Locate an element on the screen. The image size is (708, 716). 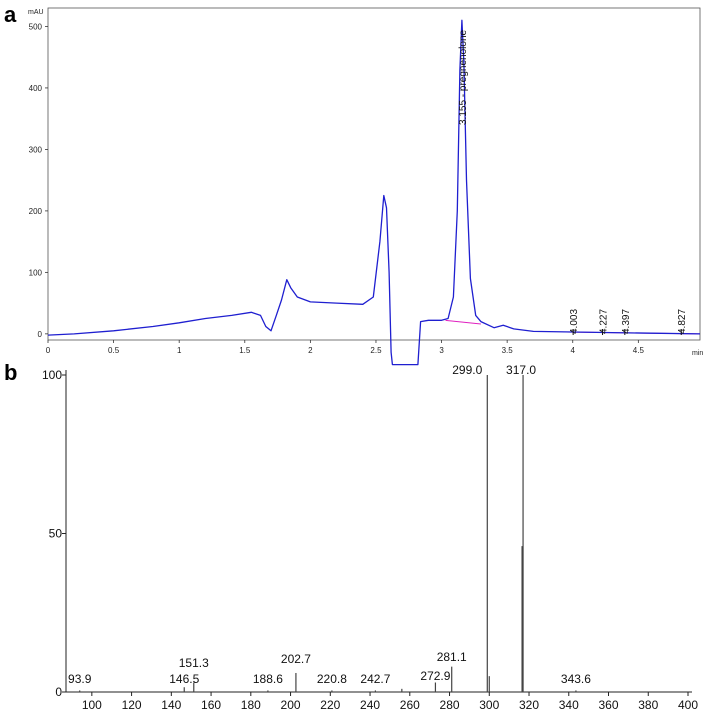
x-tick-label-a: 0.5 is located at coordinates (114, 350).